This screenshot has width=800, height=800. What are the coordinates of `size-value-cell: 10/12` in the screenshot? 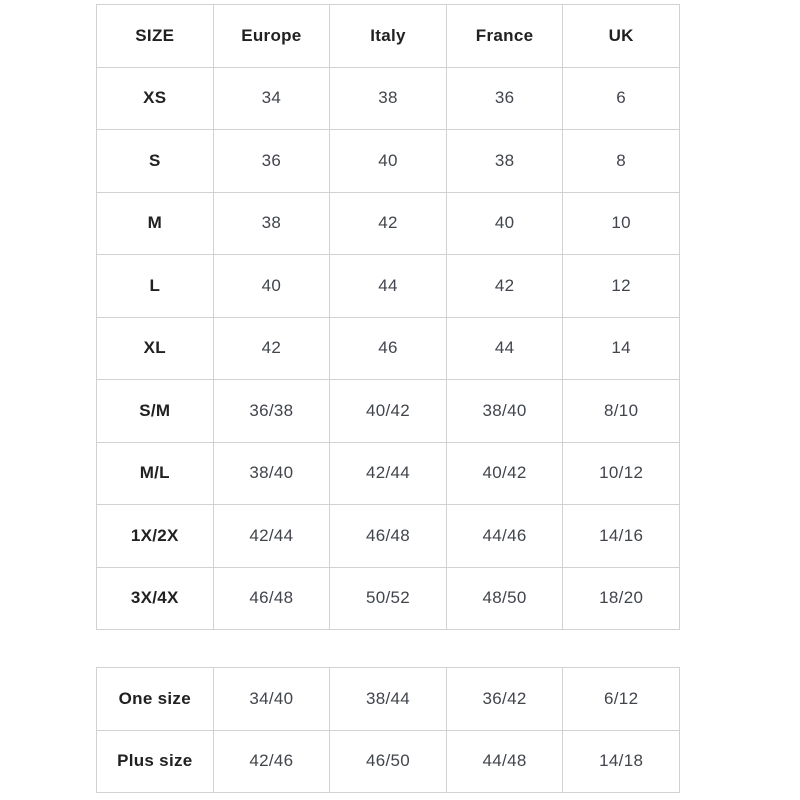 It's located at (621, 473).